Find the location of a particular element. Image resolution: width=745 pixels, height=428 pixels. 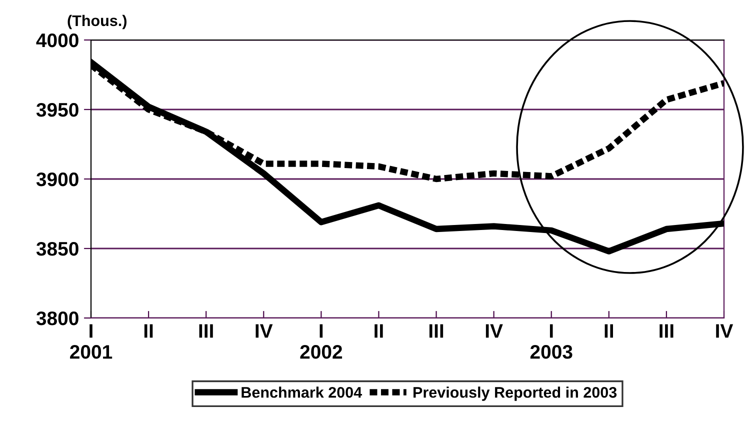

legend-label: Benchmark 2004 is located at coordinates (302, 392).